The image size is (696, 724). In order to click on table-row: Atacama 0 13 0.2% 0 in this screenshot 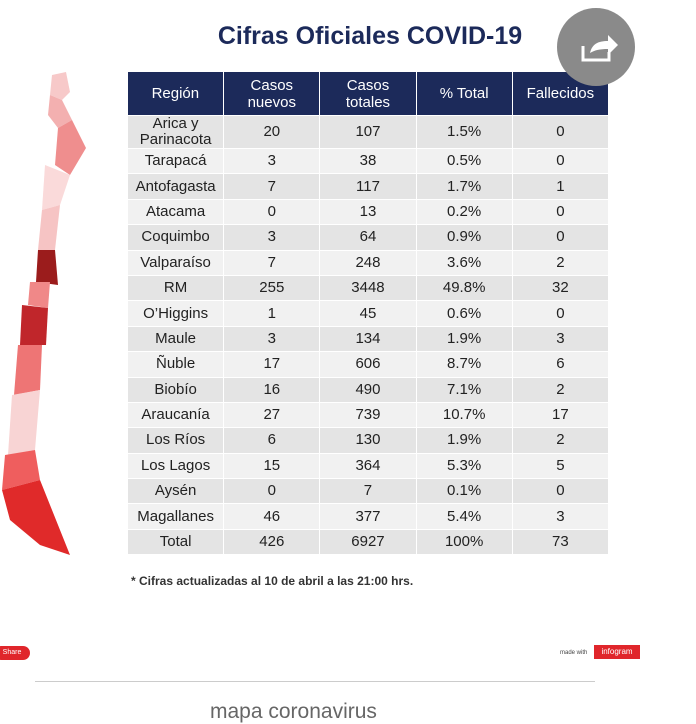, I will do `click(368, 212)`.